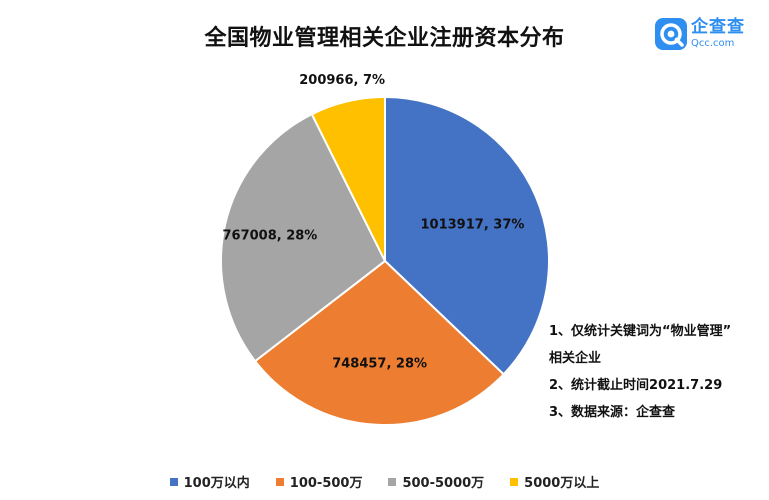 Image resolution: width=769 pixels, height=500 pixels. I want to click on legend-label: 100万以内, so click(216, 483).